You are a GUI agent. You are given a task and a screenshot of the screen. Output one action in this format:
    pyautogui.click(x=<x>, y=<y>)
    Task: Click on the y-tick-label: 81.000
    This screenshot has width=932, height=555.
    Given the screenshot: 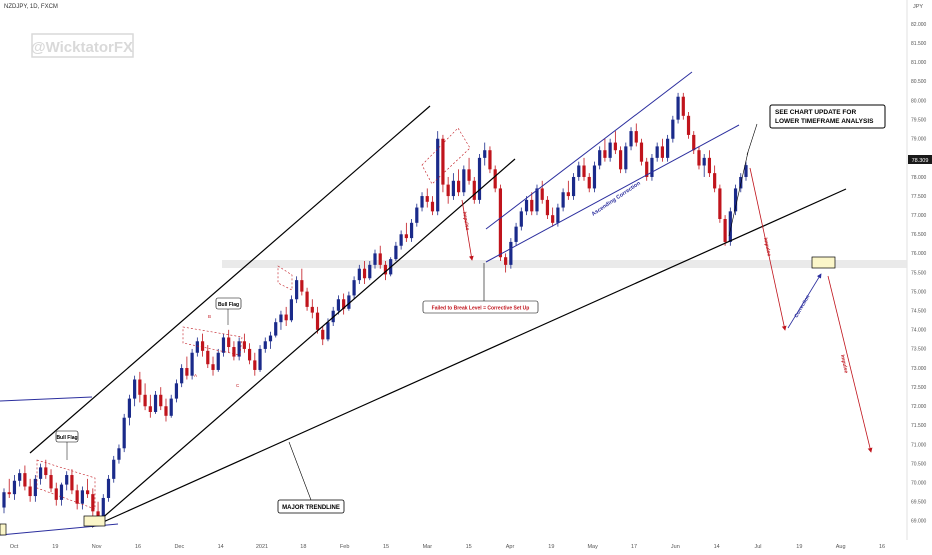 What is the action you would take?
    pyautogui.click(x=919, y=63)
    